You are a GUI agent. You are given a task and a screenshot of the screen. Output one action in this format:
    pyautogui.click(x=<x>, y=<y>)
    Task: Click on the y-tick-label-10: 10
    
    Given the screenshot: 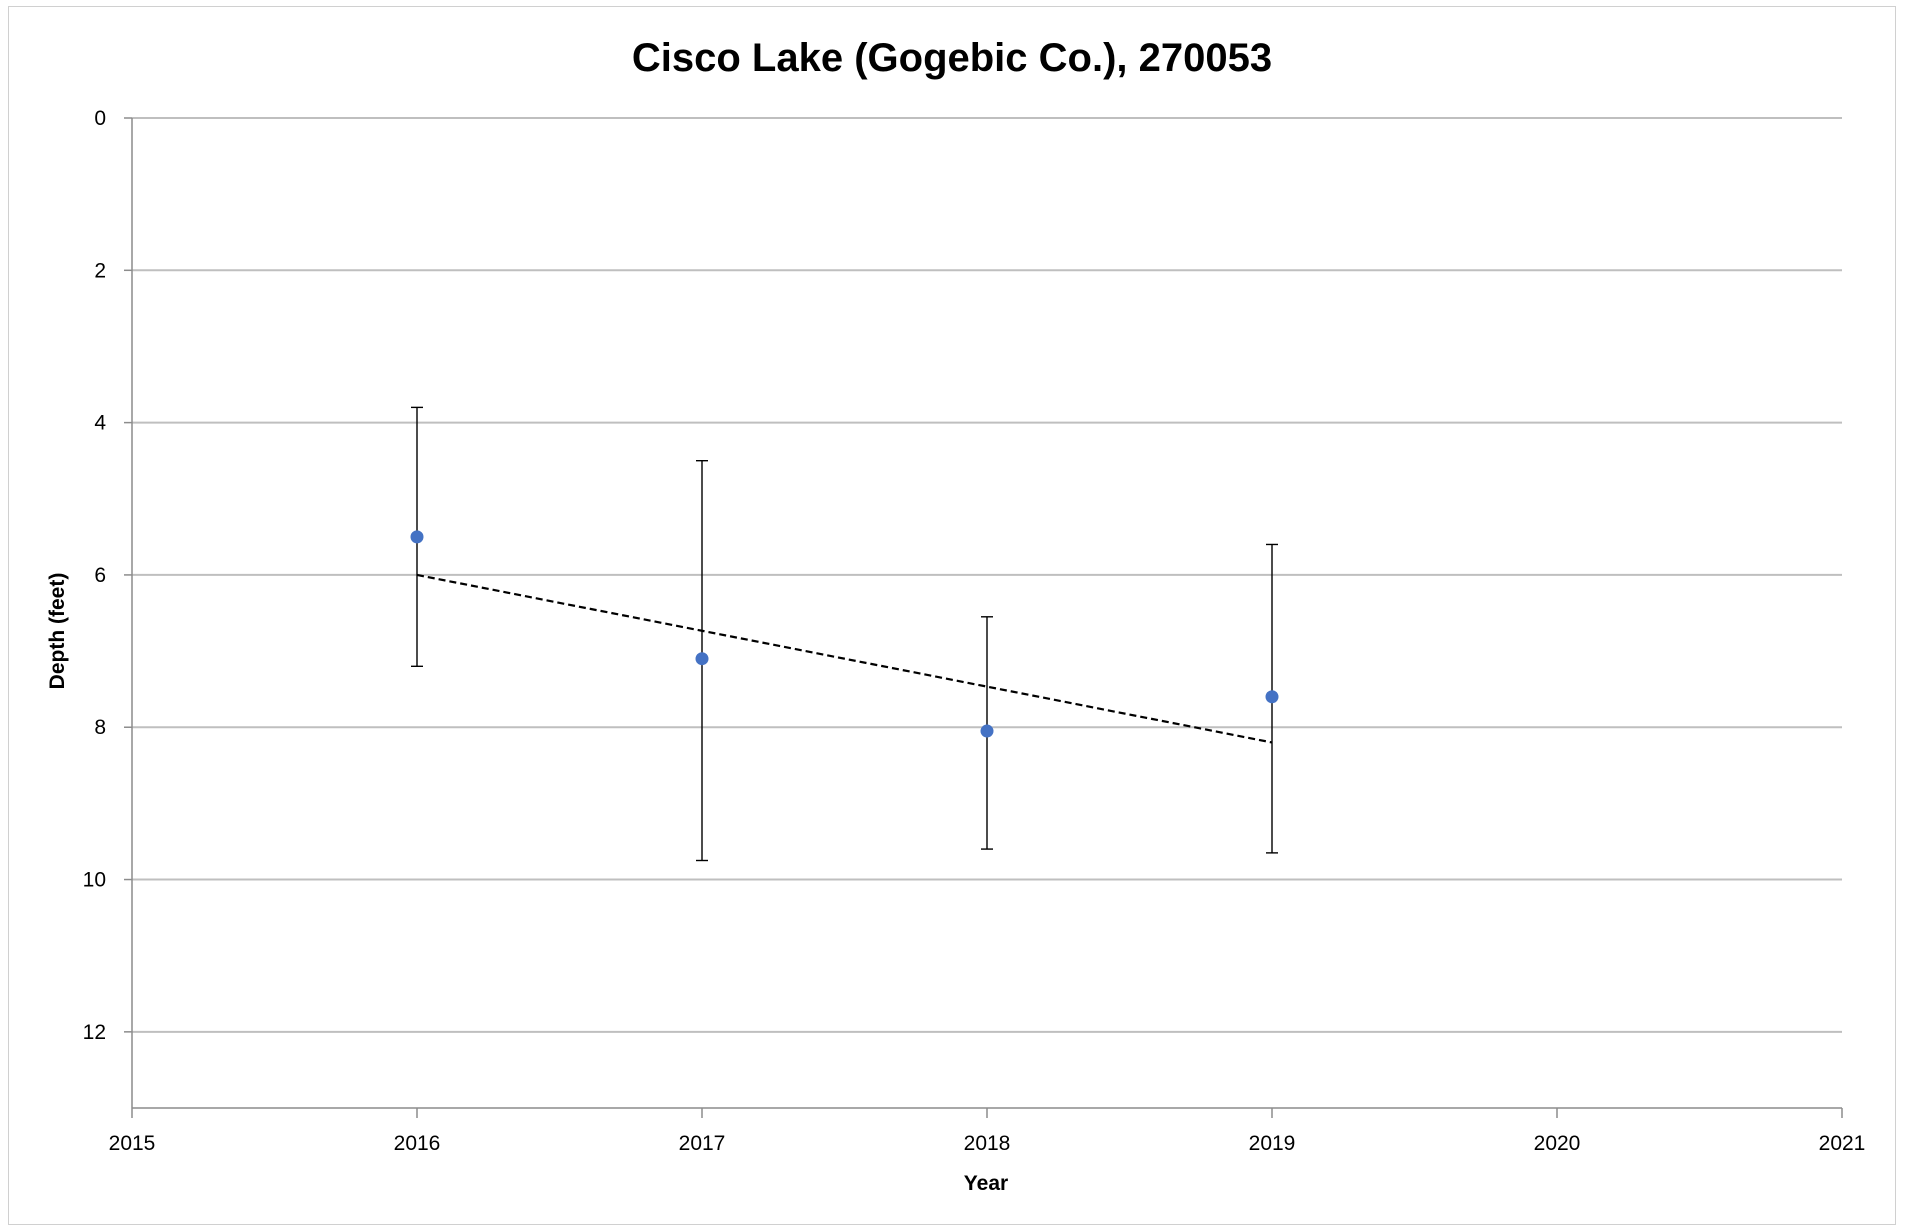 What is the action you would take?
    pyautogui.click(x=94, y=880)
    